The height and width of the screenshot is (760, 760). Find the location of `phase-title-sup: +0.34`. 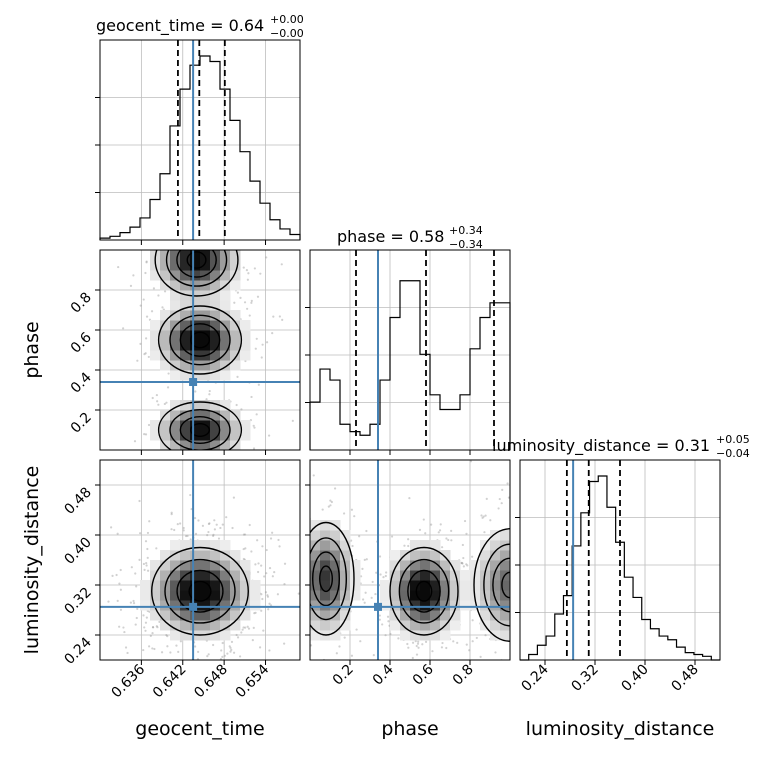

phase-title-sup: +0.34 is located at coordinates (466, 230).